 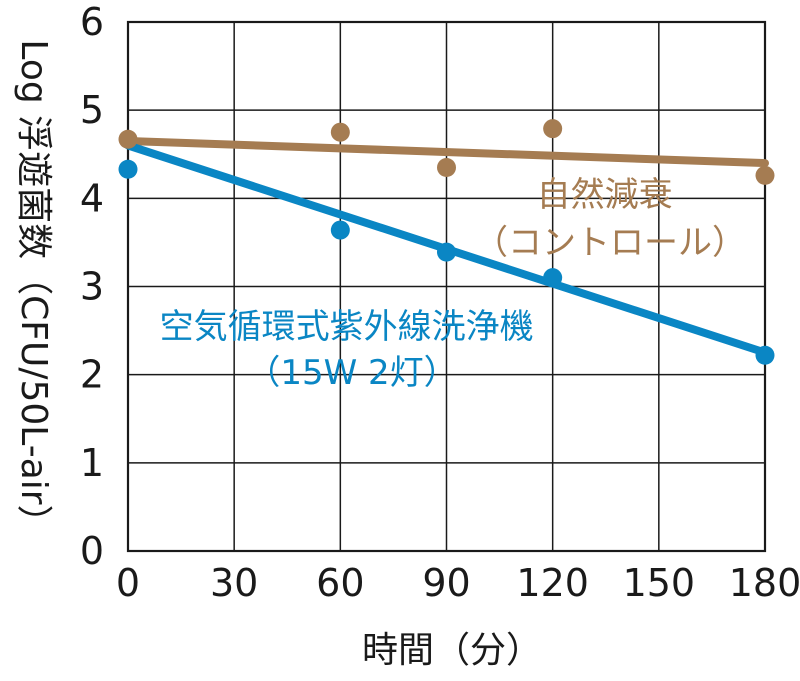 I want to click on x-tick-label: 0, so click(x=128, y=583).